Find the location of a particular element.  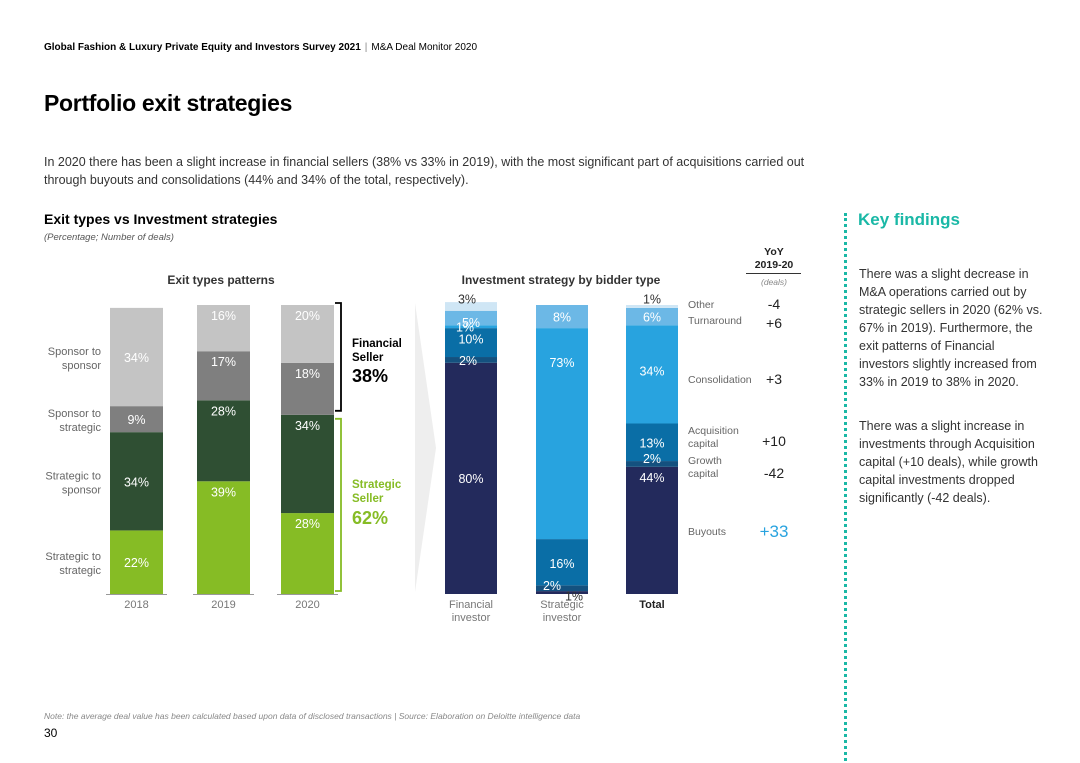

bar-value-label: 80% is located at coordinates (470, 479).